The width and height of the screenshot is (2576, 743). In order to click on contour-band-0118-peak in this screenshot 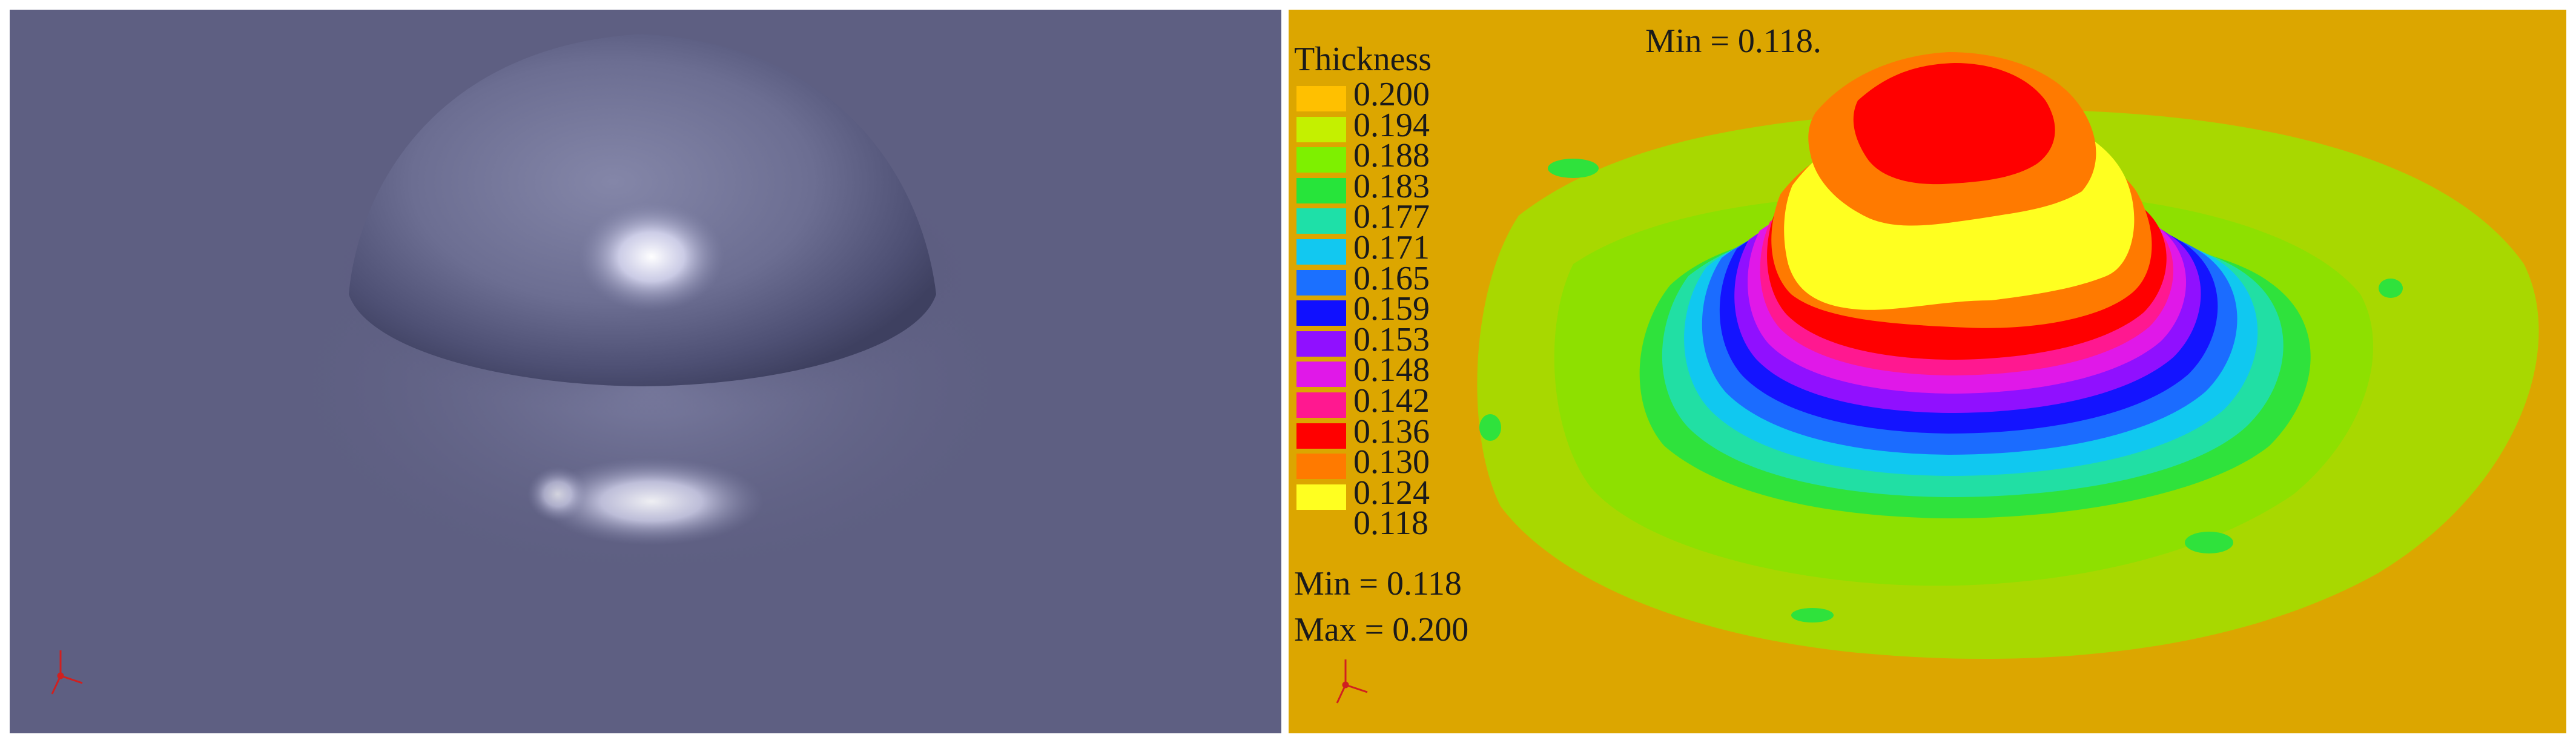, I will do `click(1954, 124)`.